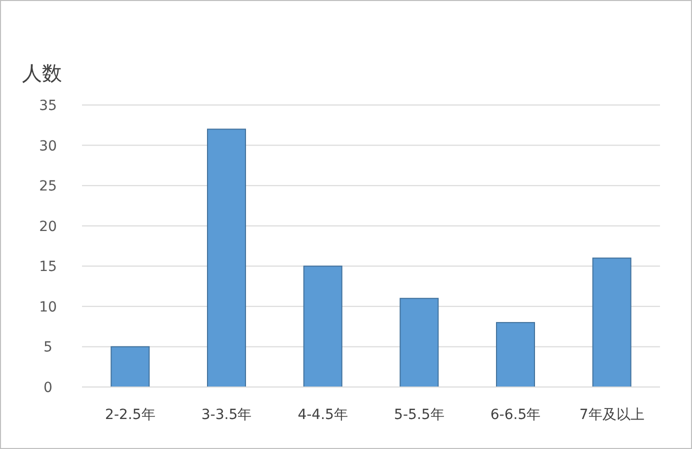 This screenshot has width=692, height=449. What do you see at coordinates (48, 348) in the screenshot?
I see `y-tick-label: 5` at bounding box center [48, 348].